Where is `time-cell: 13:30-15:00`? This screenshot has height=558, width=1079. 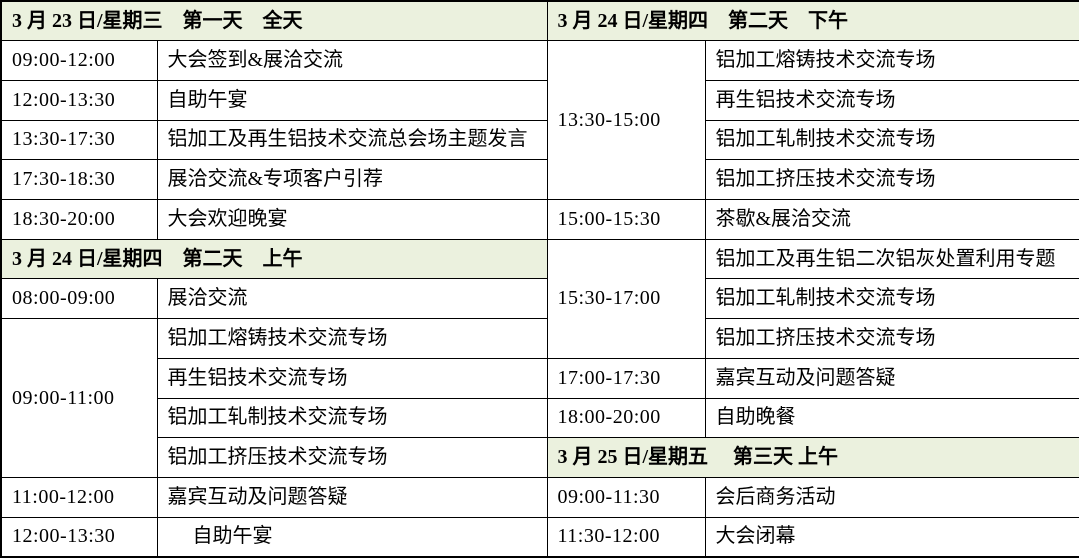 time-cell: 13:30-15:00 is located at coordinates (626, 120).